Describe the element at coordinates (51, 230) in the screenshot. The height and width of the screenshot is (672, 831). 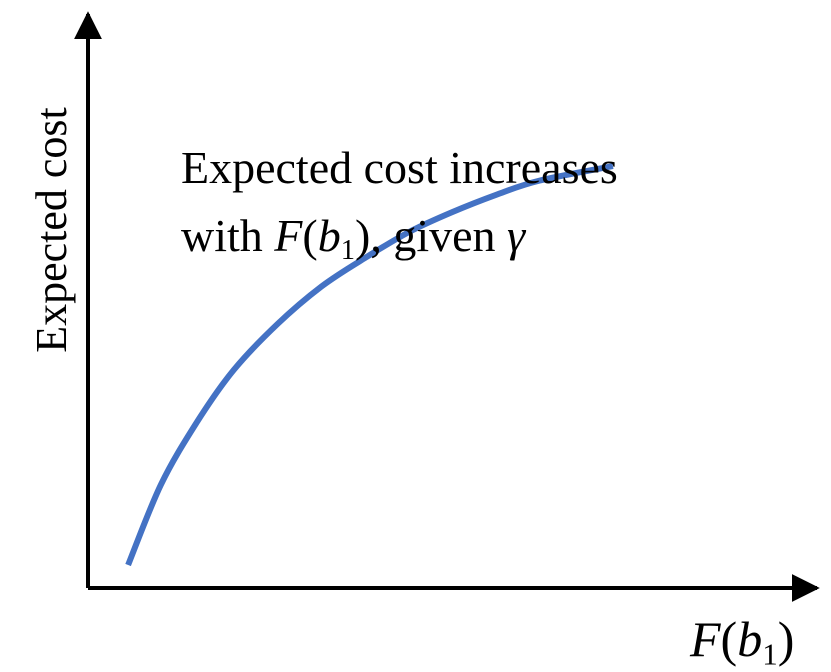
I see `y-axis-label: Expected cost` at that location.